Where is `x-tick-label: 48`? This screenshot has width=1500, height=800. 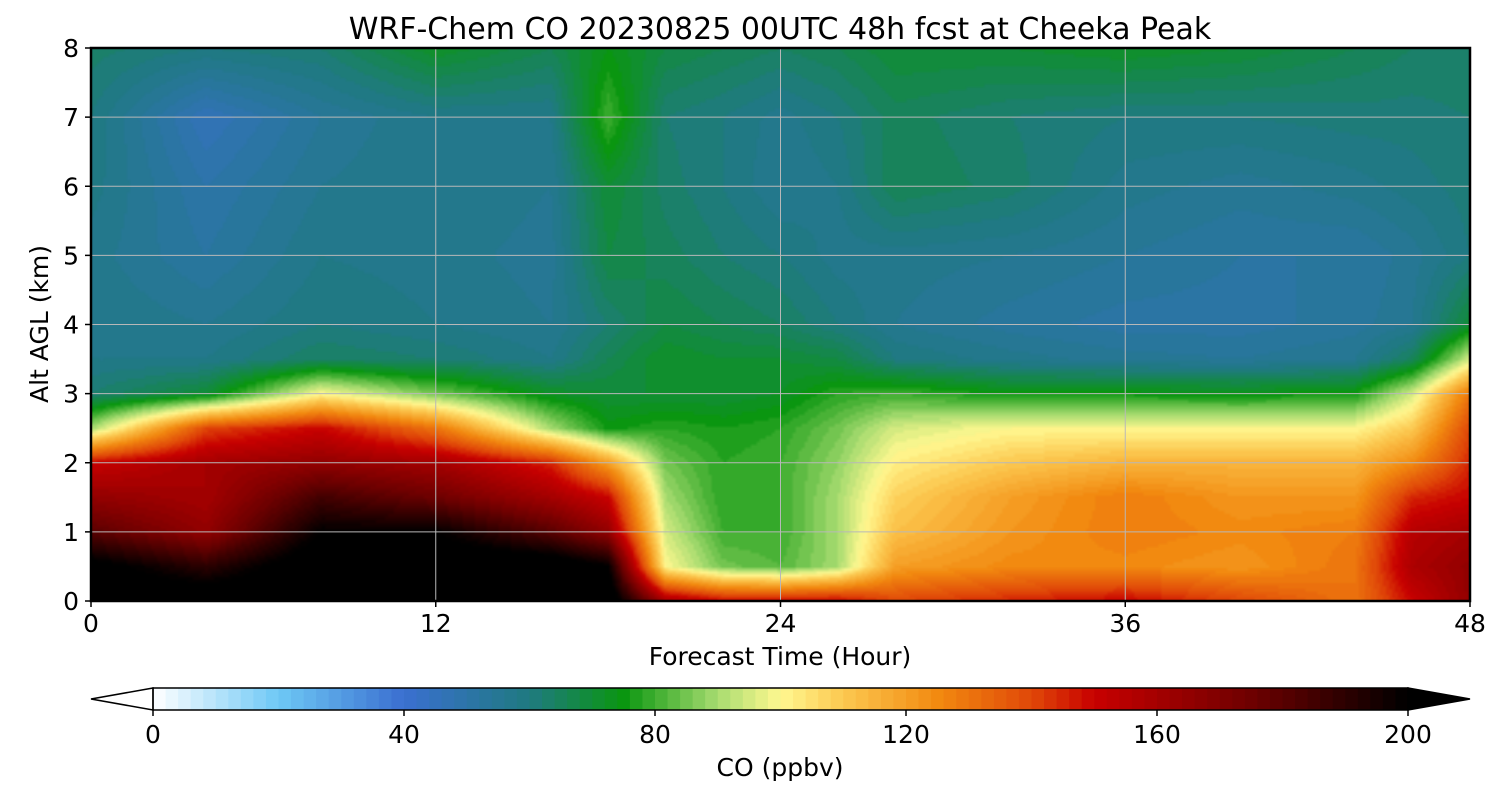 x-tick-label: 48 is located at coordinates (1470, 623).